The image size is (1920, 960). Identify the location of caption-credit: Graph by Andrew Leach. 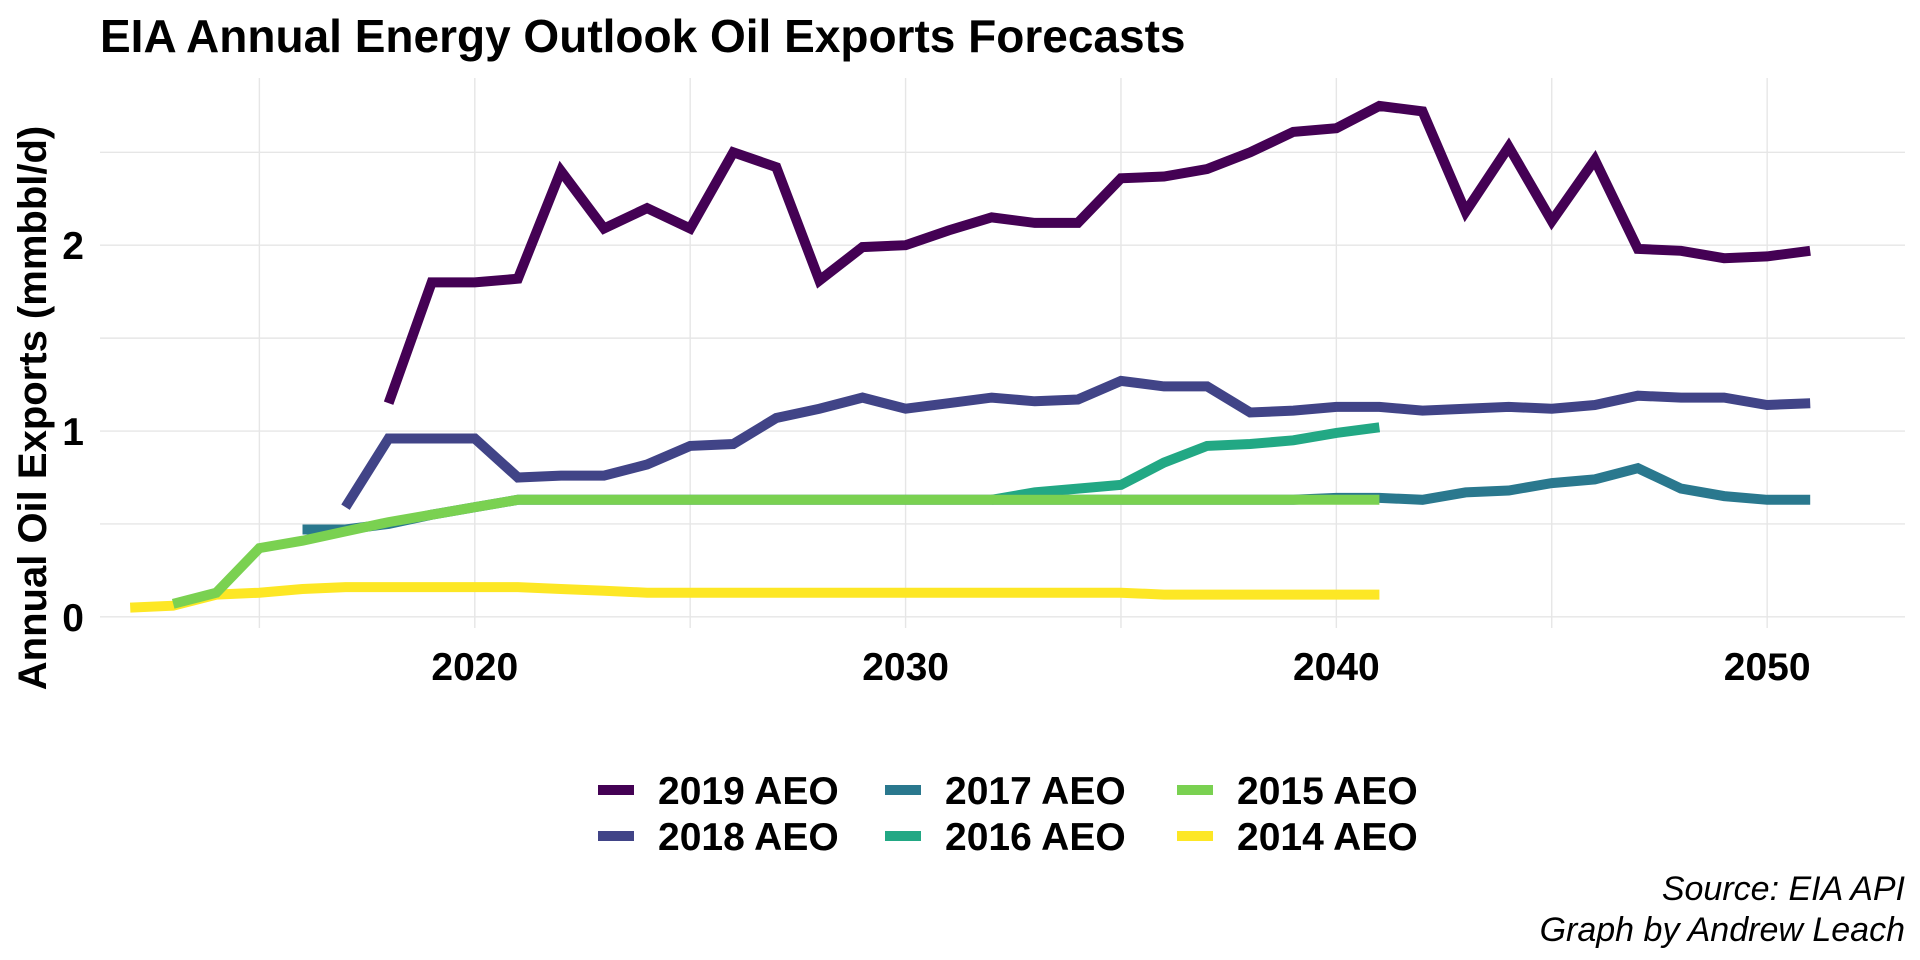
(1722, 930).